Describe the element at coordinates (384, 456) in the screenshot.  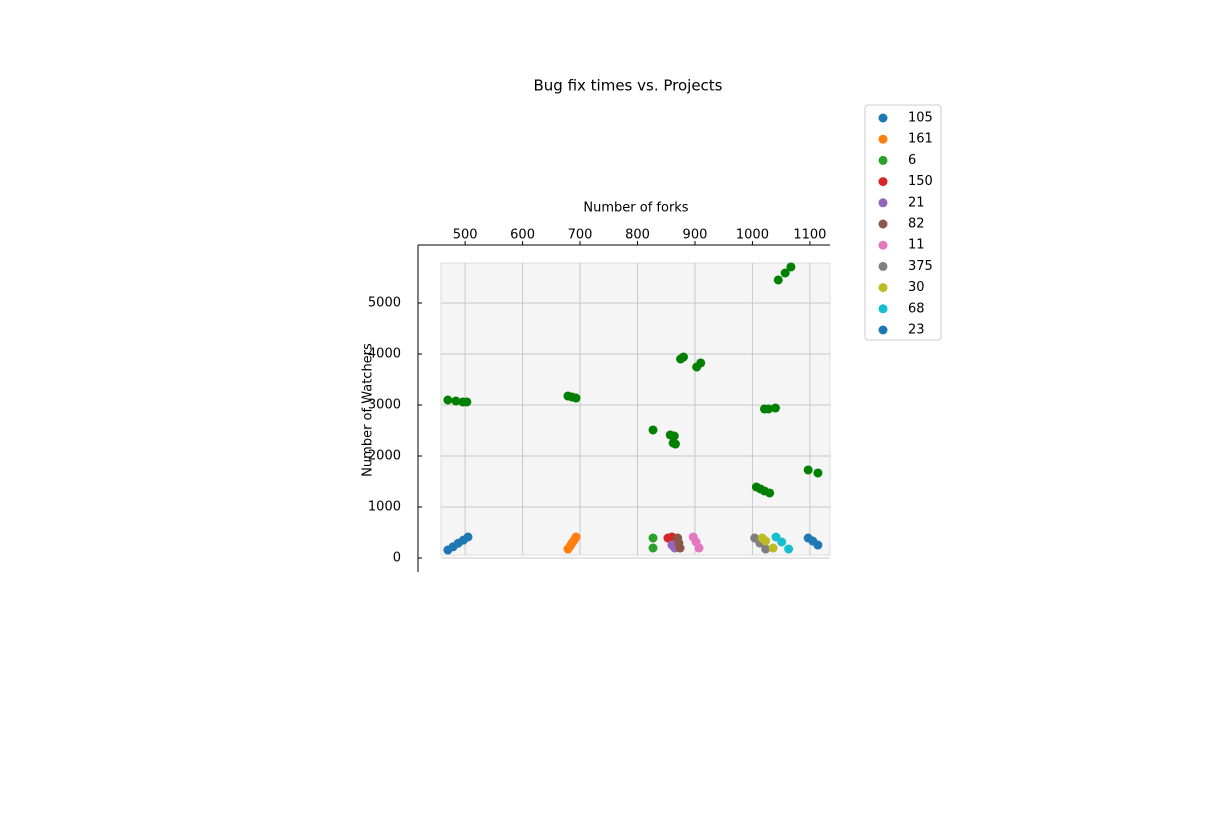
I see `y-tick-label: 2000` at that location.